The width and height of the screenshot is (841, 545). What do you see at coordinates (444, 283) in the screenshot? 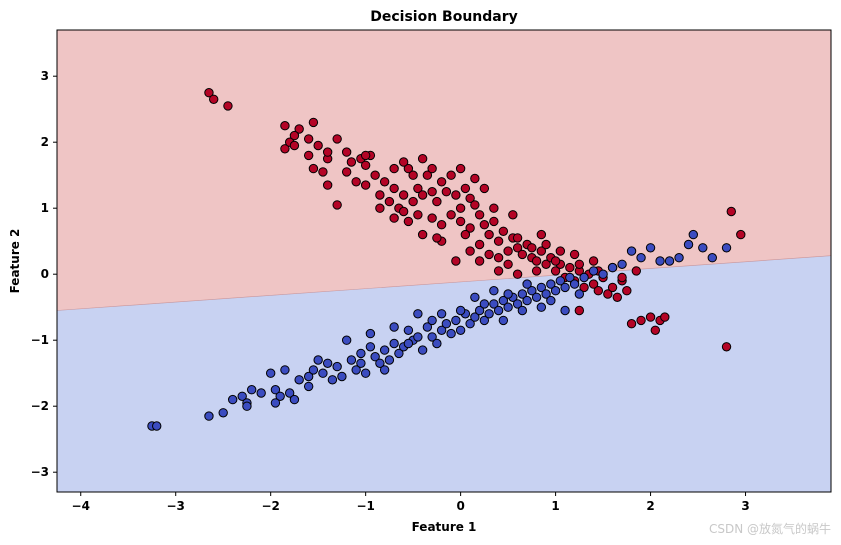
I see `decision-boundary-line` at bounding box center [444, 283].